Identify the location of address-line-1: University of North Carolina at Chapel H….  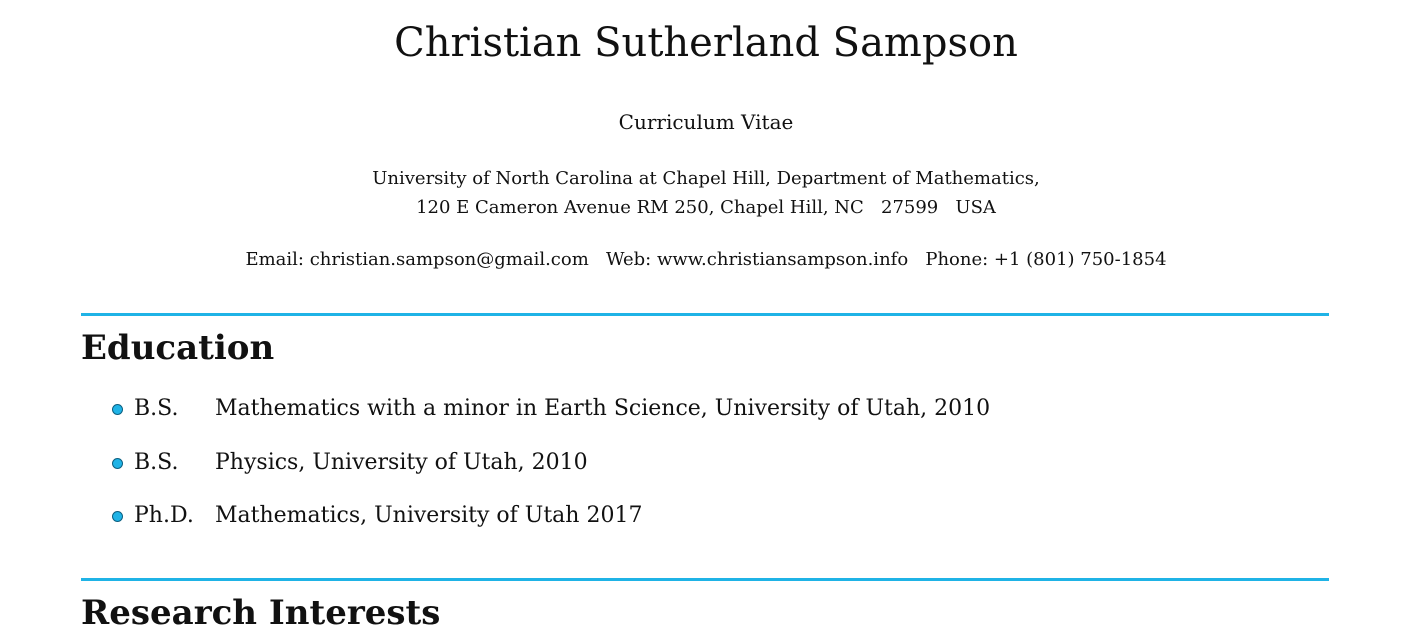
(706, 178).